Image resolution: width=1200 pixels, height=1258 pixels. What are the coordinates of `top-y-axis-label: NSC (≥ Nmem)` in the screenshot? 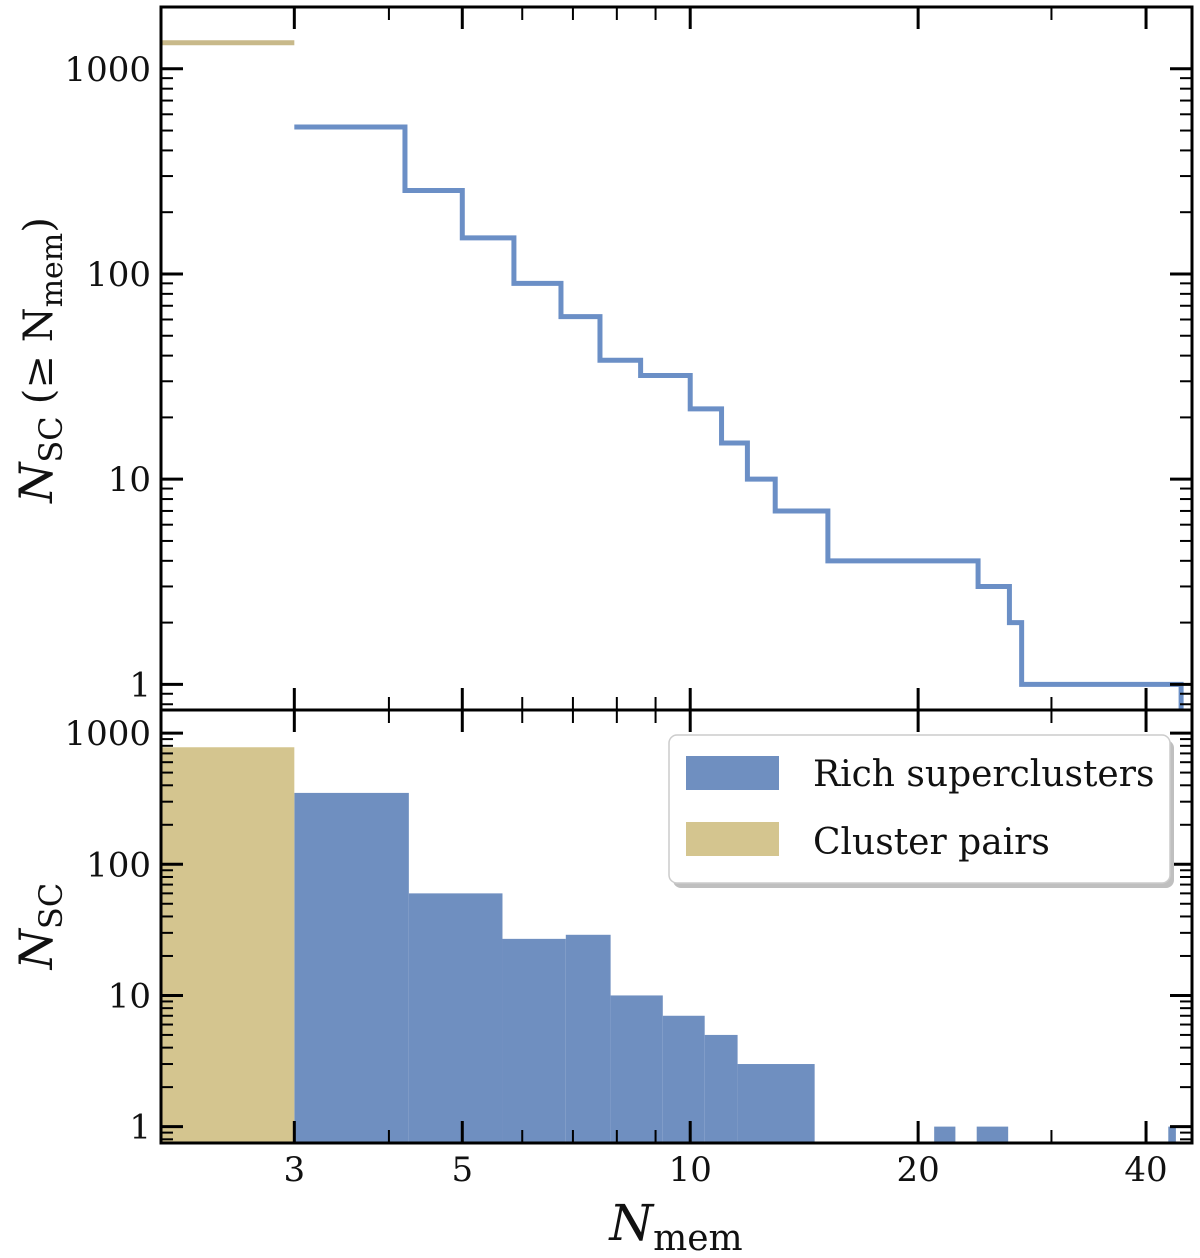 It's located at (39, 360).